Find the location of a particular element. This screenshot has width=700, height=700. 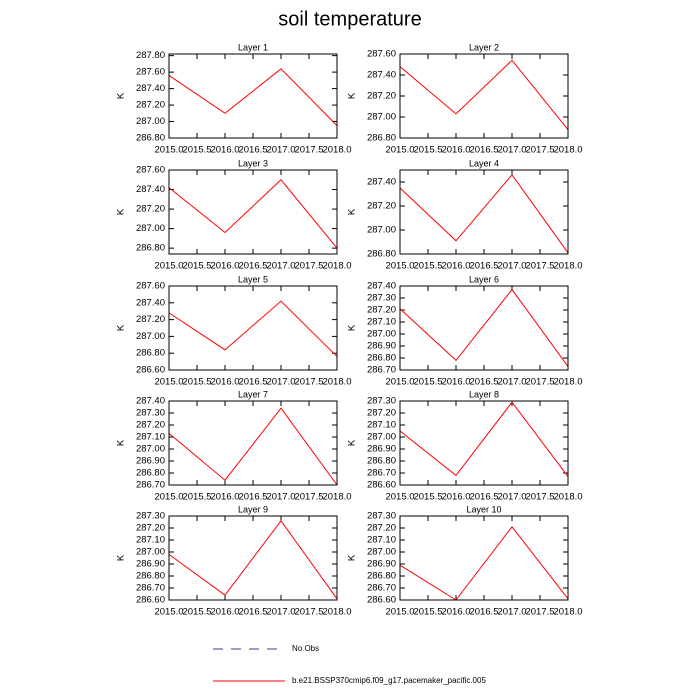

panel-title: Layer 10 is located at coordinates (483, 509).